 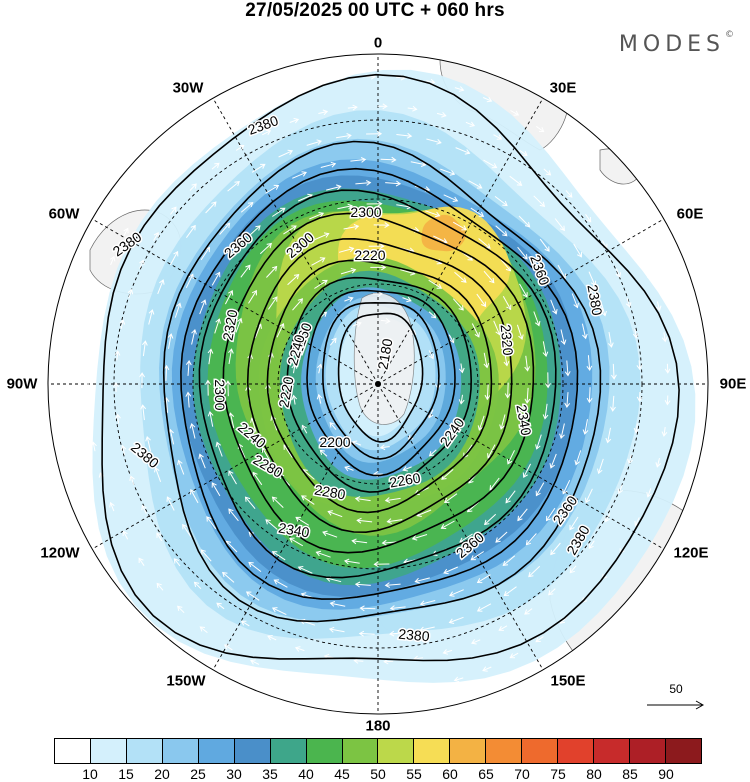 I want to click on longitude-label-90w: 90W, so click(x=22, y=384).